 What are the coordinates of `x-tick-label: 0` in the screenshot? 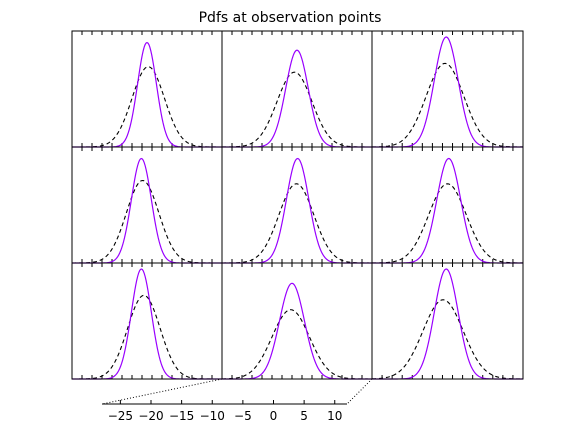 It's located at (274, 416).